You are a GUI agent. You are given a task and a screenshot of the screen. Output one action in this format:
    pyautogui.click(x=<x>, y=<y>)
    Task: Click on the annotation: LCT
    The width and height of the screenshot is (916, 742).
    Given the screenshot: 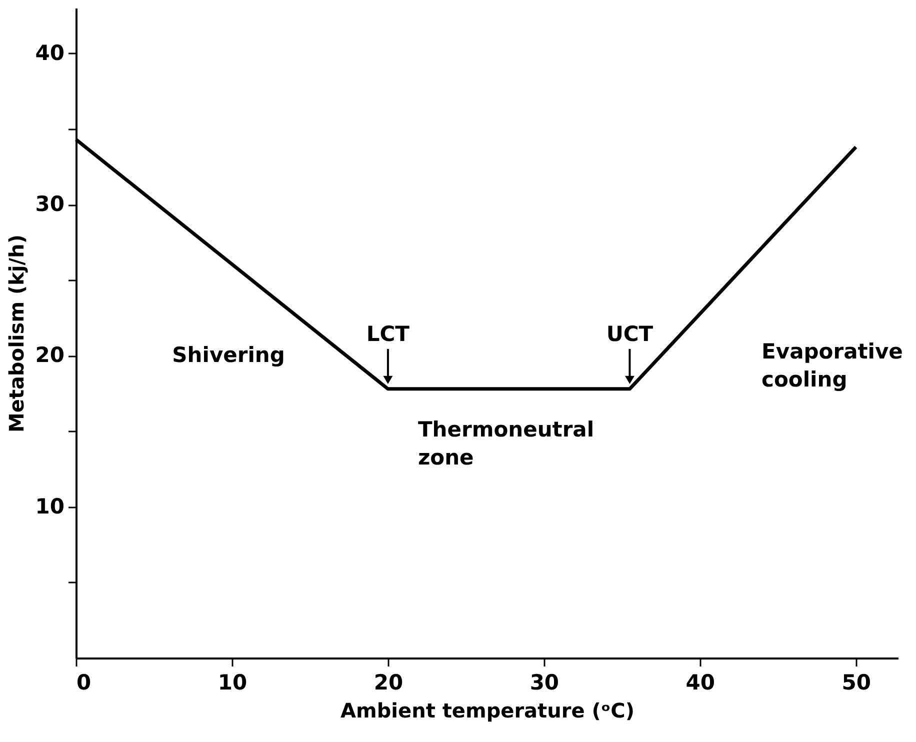 What is the action you would take?
    pyautogui.click(x=388, y=334)
    